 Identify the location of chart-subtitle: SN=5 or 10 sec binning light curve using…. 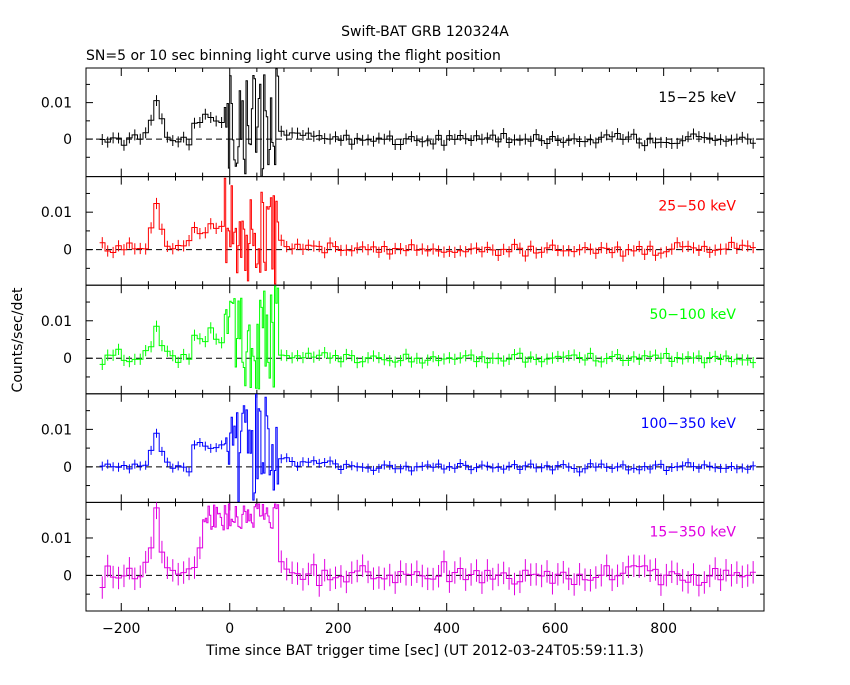
(293, 56).